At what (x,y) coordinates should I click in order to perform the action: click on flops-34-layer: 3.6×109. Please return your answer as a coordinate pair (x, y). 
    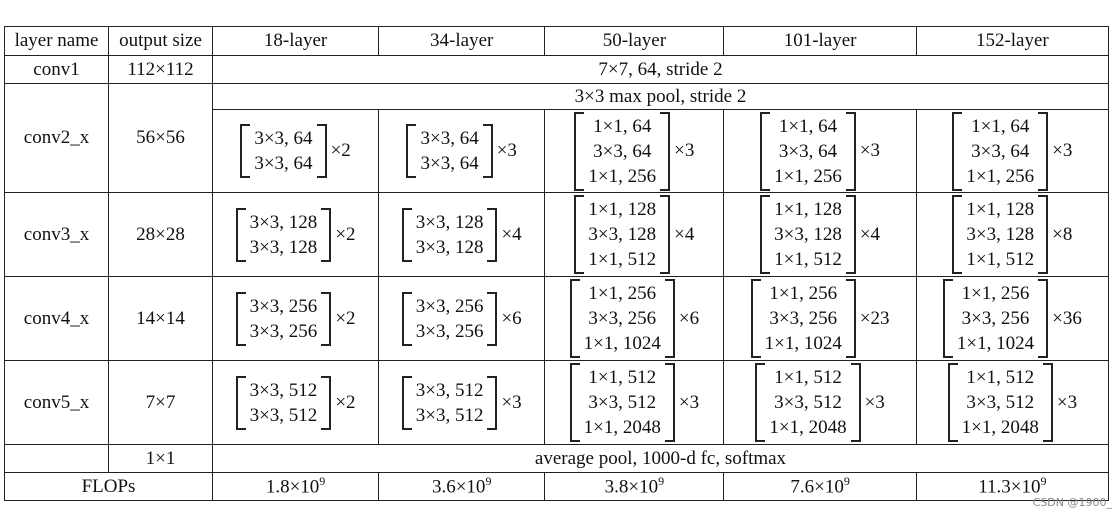
    Looking at the image, I should click on (462, 486).